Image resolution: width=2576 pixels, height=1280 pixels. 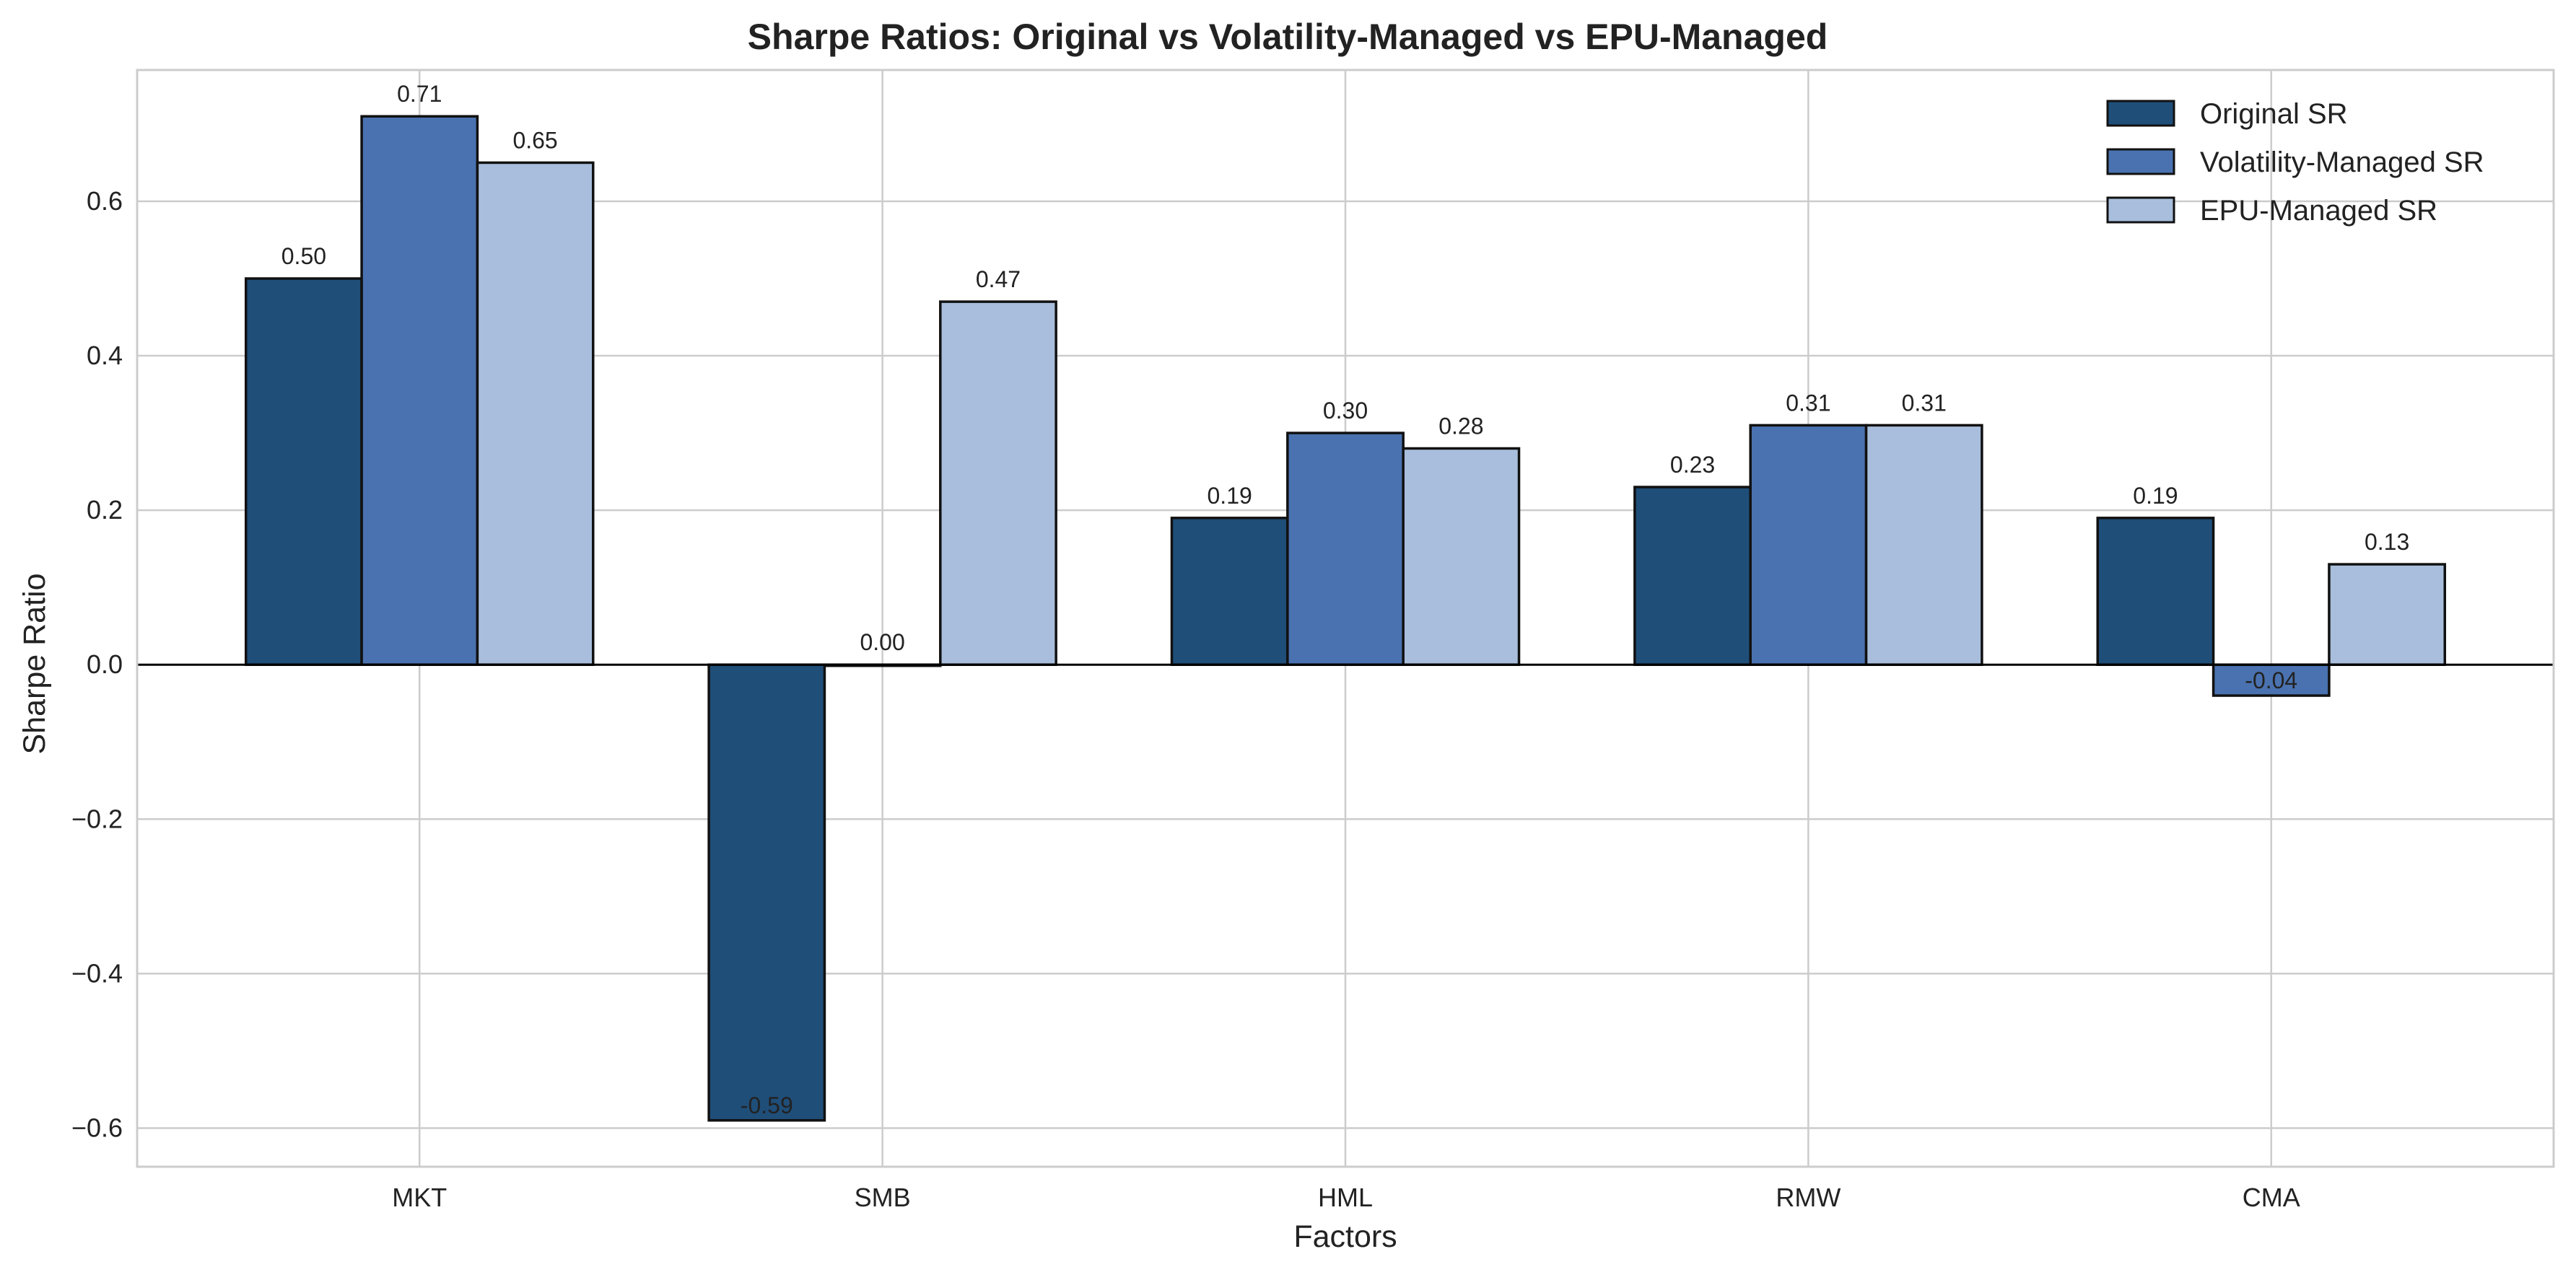 What do you see at coordinates (419, 1197) in the screenshot?
I see `x-tick-label-mkt: MKT` at bounding box center [419, 1197].